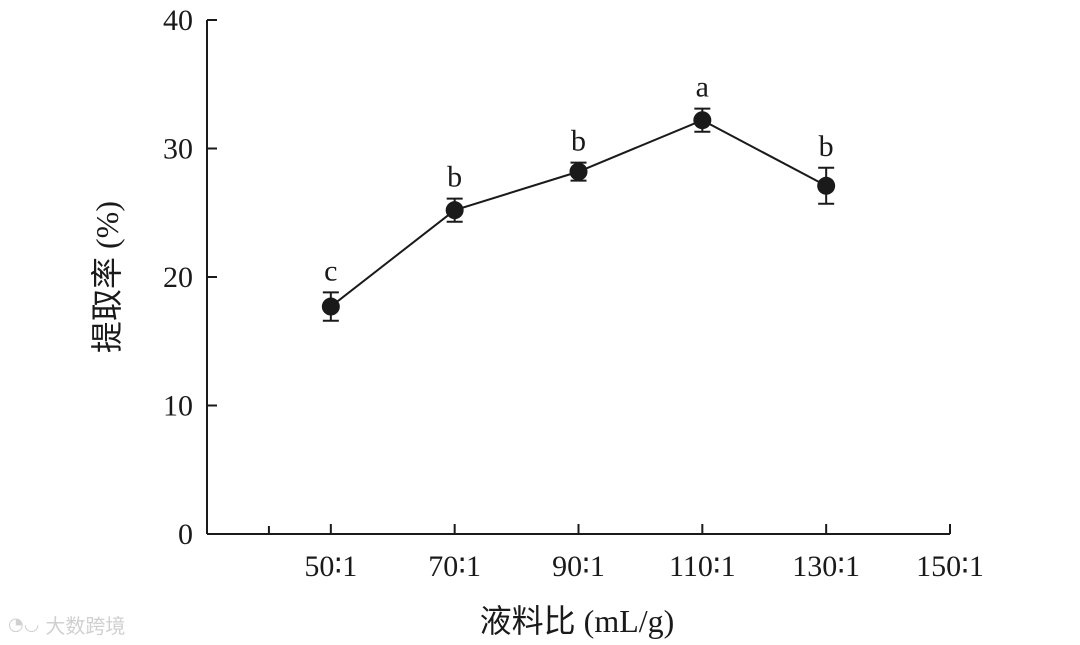 This screenshot has width=1080, height=645. Describe the element at coordinates (454, 566) in the screenshot. I see `x-tick-label-1: 70∶1` at that location.